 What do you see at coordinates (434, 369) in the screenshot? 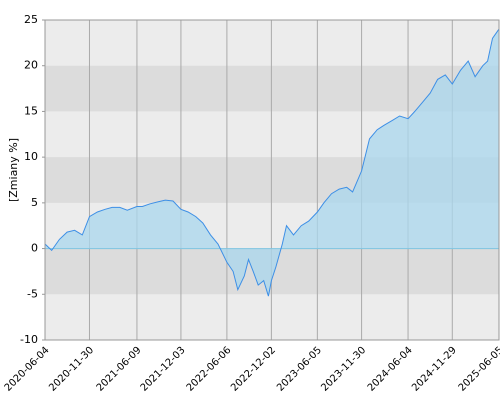
I see `x-tick-label: 2024-11-29` at bounding box center [434, 369].